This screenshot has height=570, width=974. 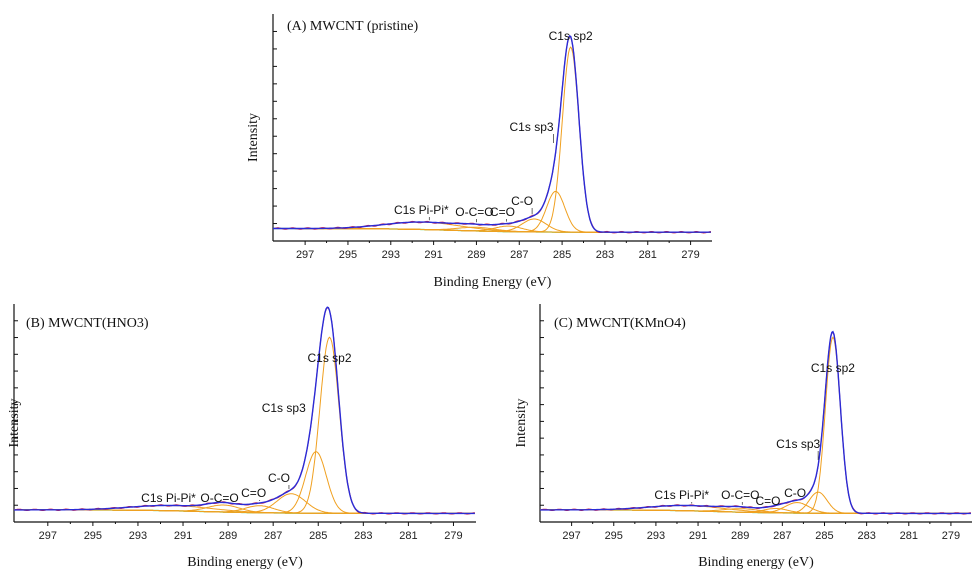 What do you see at coordinates (493, 282) in the screenshot?
I see `x-axis-label: Binding Energy (eV)` at bounding box center [493, 282].